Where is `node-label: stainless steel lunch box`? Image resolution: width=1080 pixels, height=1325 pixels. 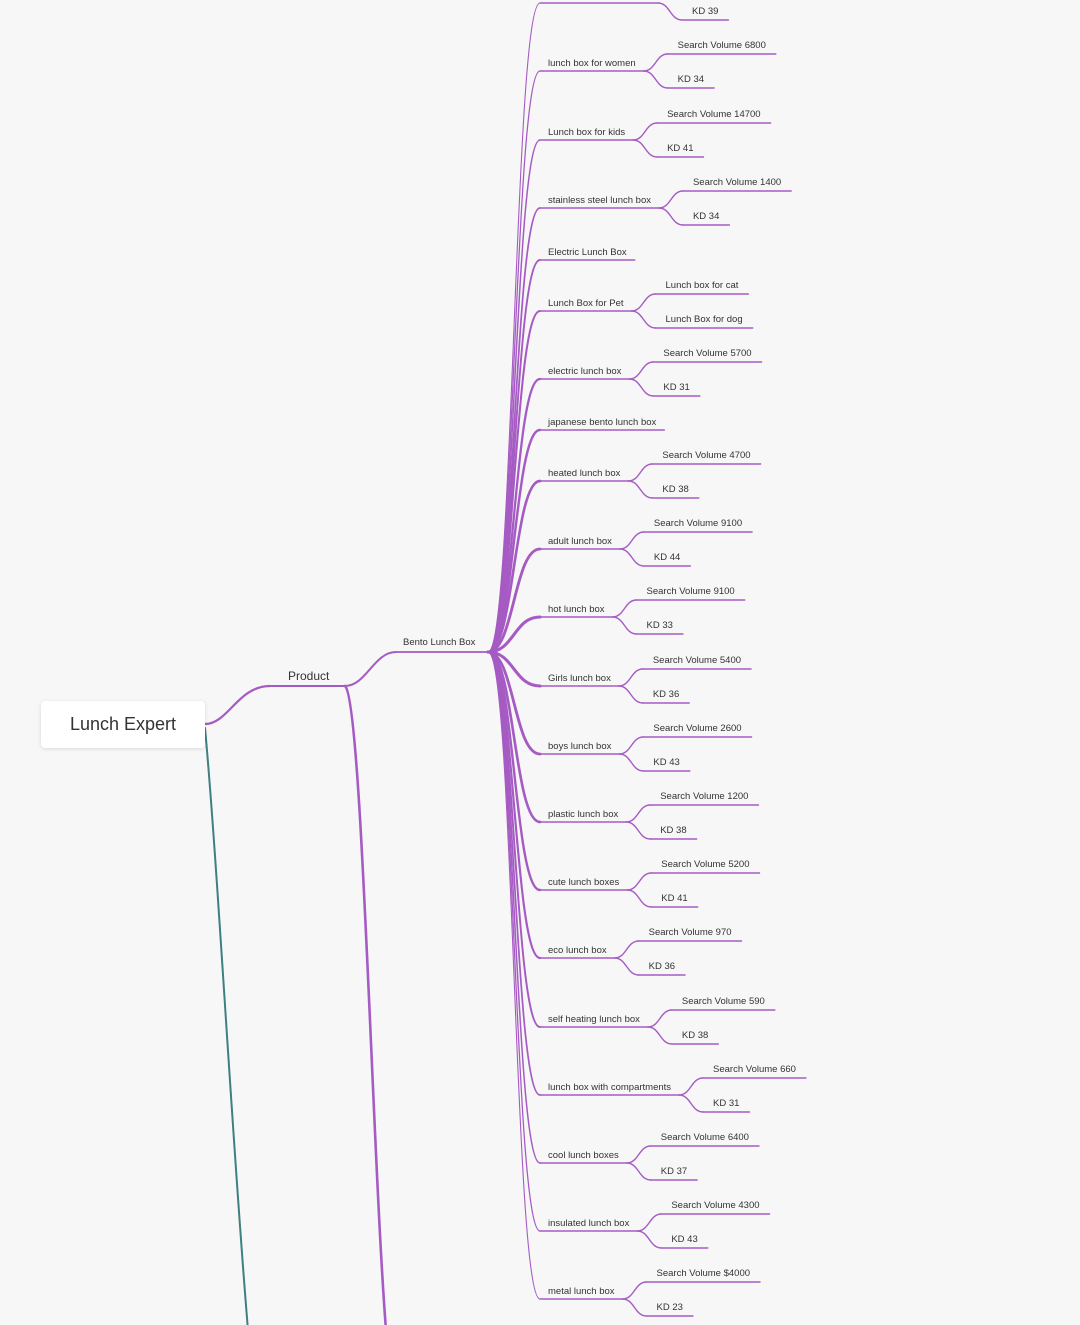 node-label: stainless steel lunch box is located at coordinates (599, 200).